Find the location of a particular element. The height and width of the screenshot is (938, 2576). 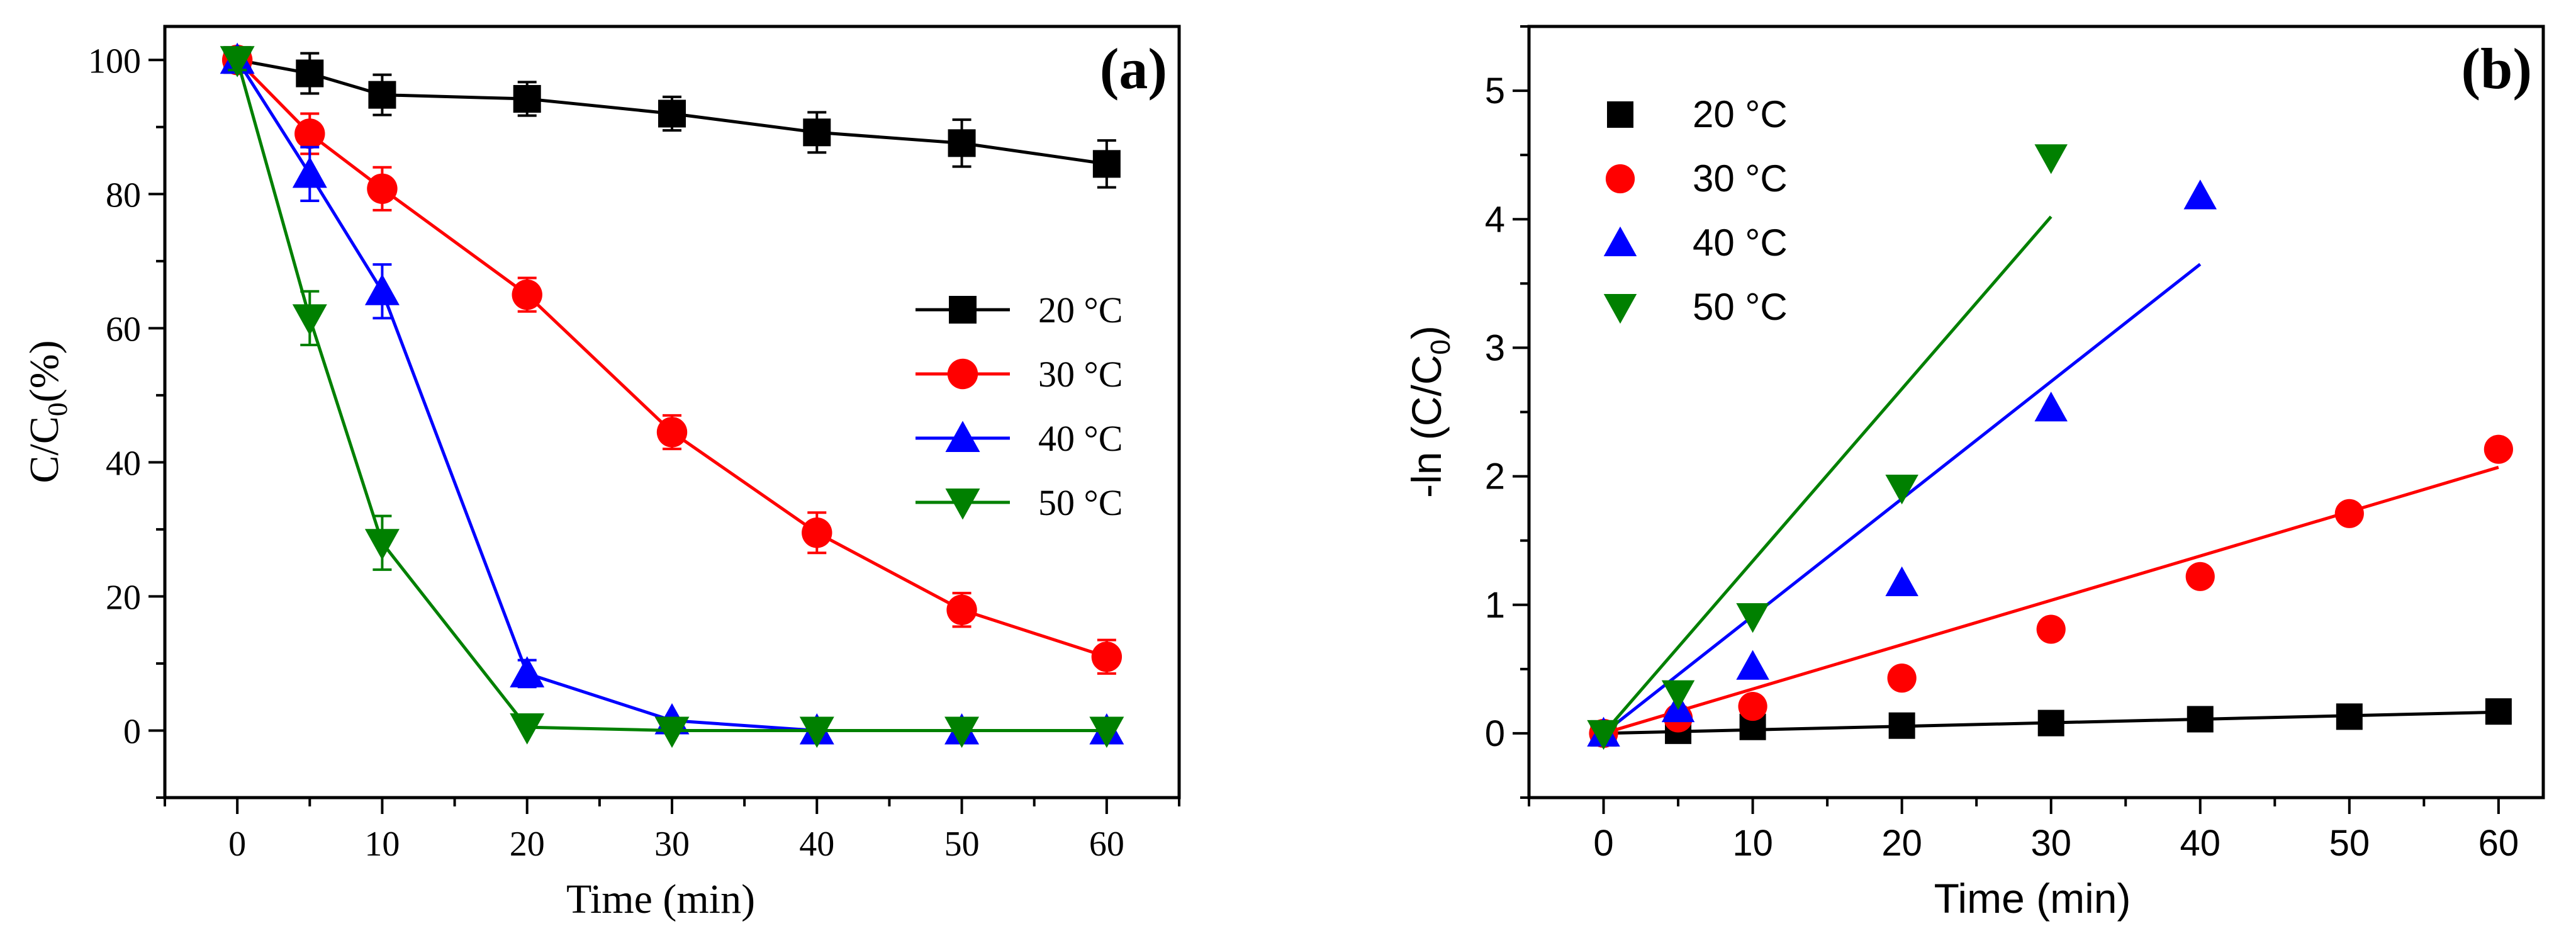

y-tick-label: 1 is located at coordinates (1495, 605).